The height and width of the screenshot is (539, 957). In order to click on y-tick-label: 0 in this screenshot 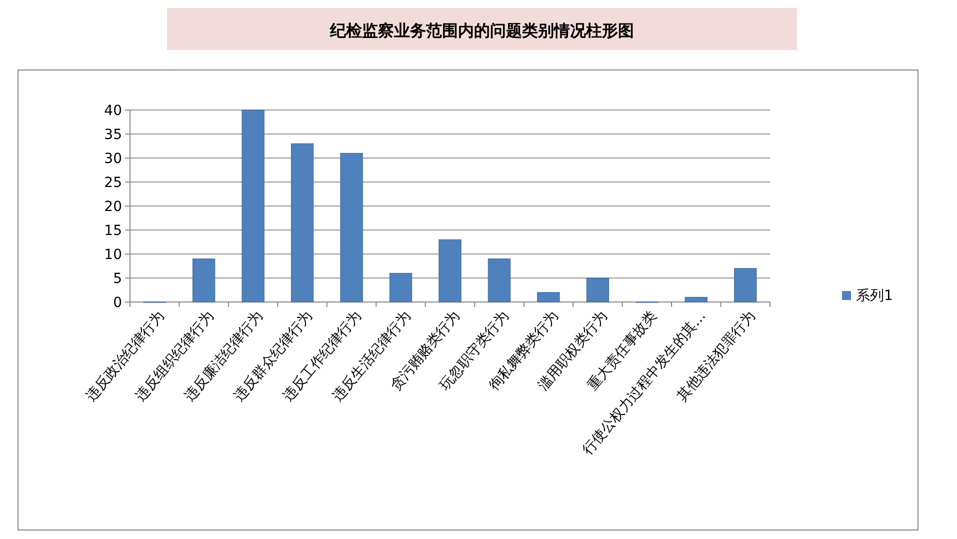, I will do `click(117, 303)`.